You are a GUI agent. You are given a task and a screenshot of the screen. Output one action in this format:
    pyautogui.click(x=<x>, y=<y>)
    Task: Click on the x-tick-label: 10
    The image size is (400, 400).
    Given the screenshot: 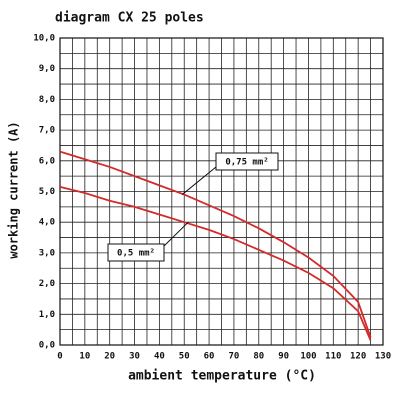 What is the action you would take?
    pyautogui.click(x=84, y=357)
    